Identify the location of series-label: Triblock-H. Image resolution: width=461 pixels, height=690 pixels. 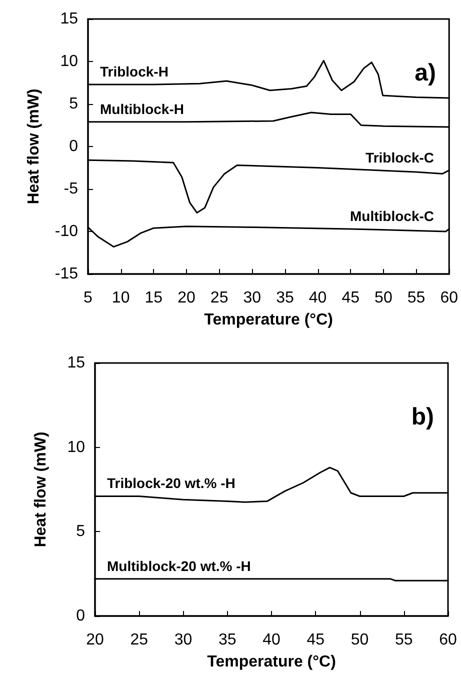
(134, 71).